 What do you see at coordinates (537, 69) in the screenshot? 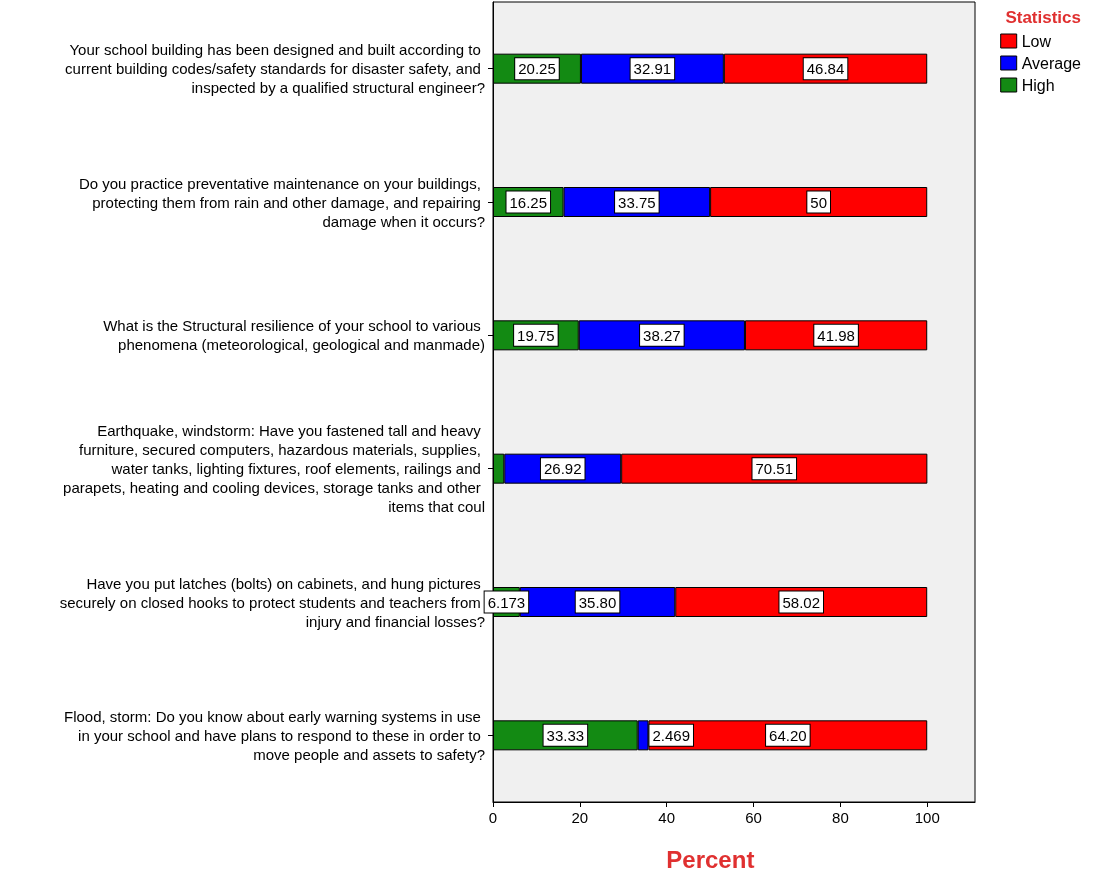
I see `data-label: 20.25` at bounding box center [537, 69].